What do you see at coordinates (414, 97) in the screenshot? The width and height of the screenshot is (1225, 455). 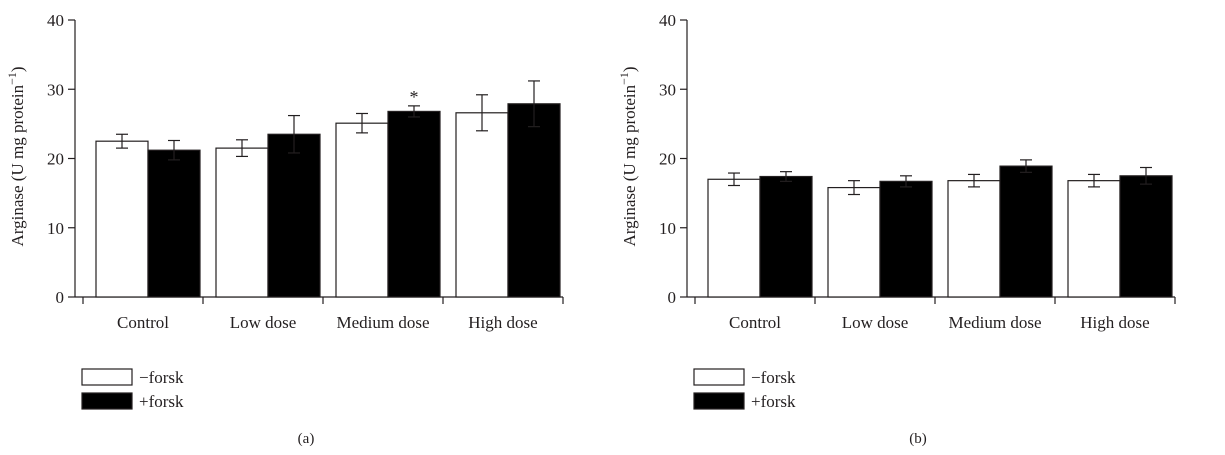 I see `significance-marker-0: *` at bounding box center [414, 97].